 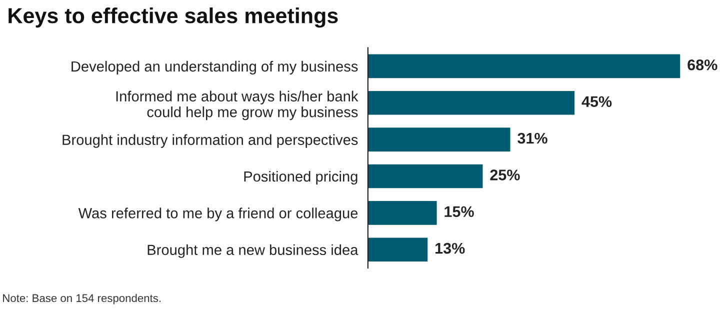 What do you see at coordinates (533, 138) in the screenshot?
I see `data-label: 31%` at bounding box center [533, 138].